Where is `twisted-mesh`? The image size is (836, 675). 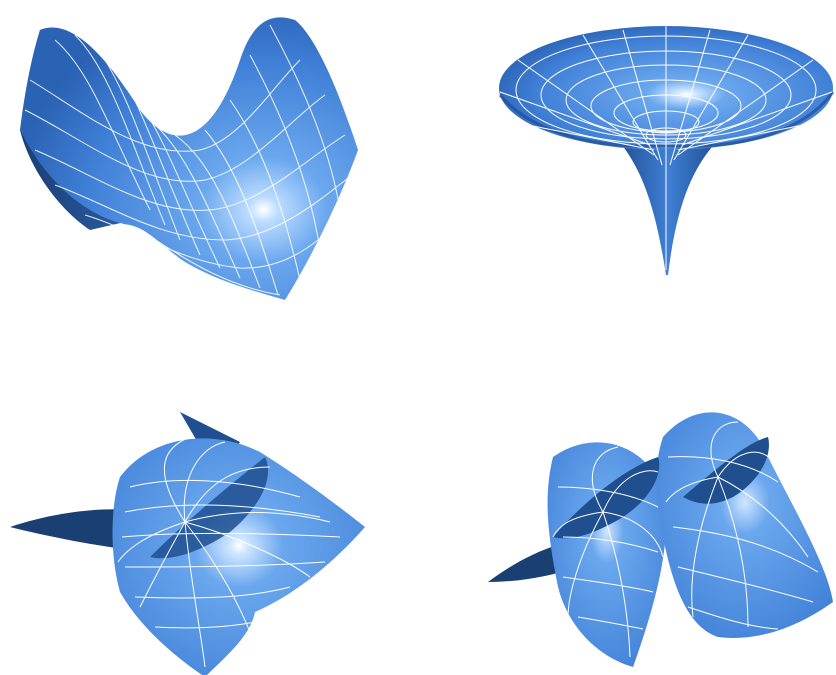 twisted-mesh is located at coordinates (229, 552).